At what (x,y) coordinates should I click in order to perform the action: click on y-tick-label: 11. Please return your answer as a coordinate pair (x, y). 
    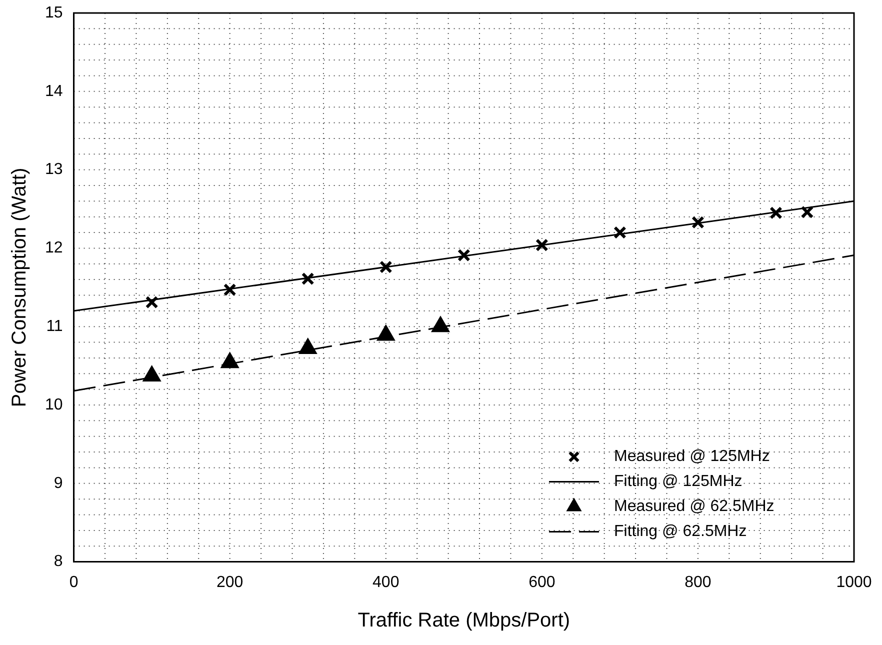
    Looking at the image, I should click on (54, 327).